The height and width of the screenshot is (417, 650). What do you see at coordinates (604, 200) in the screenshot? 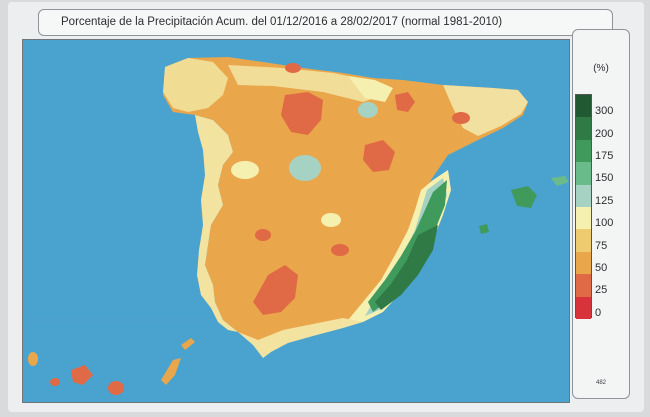
I see `legend-tick-label: 125` at bounding box center [604, 200].